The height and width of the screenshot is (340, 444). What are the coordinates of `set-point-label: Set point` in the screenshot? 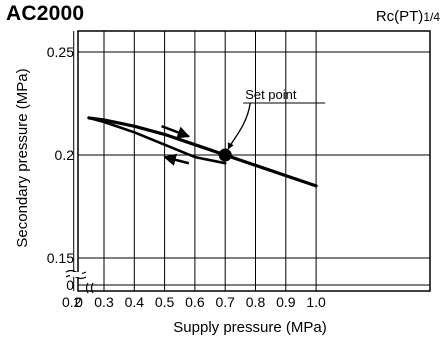 It's located at (271, 94).